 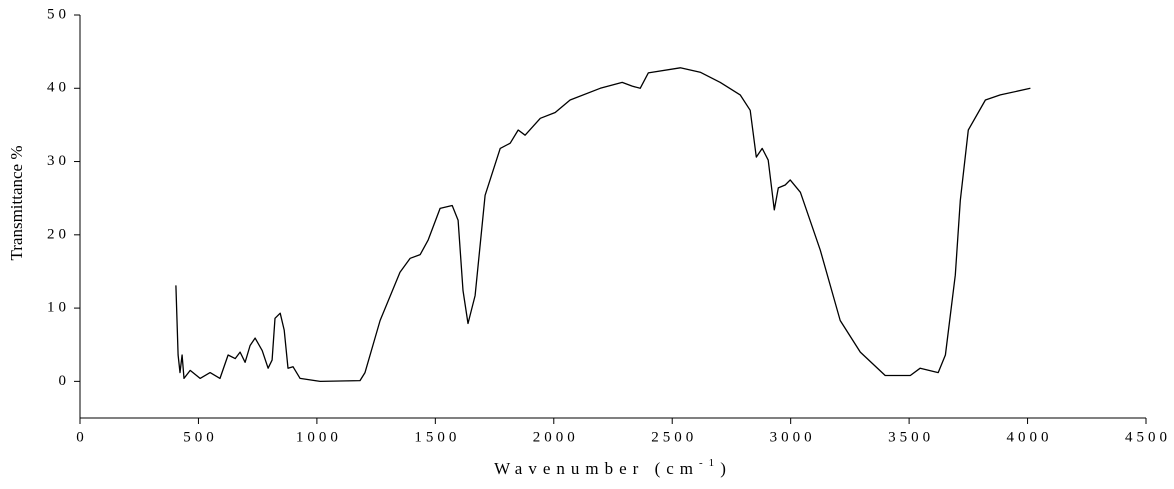 I want to click on x-tick-label: 0, so click(x=82, y=437).